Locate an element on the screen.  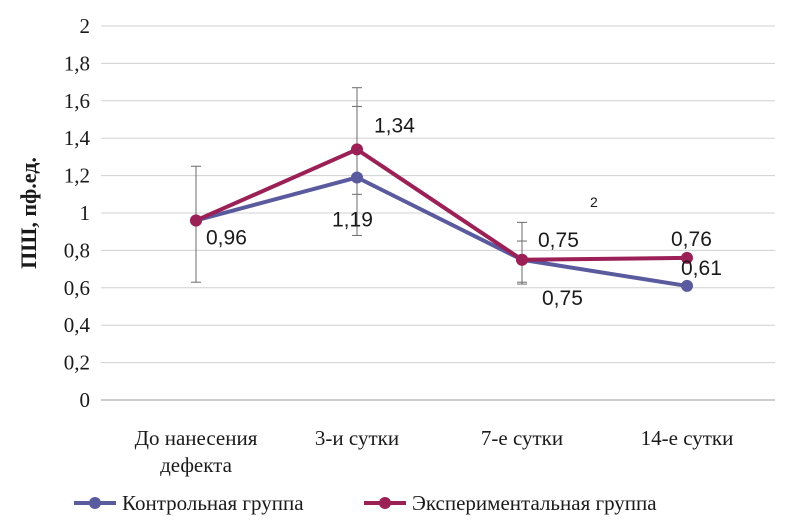
y-tick-label: 1 is located at coordinates (85, 213).